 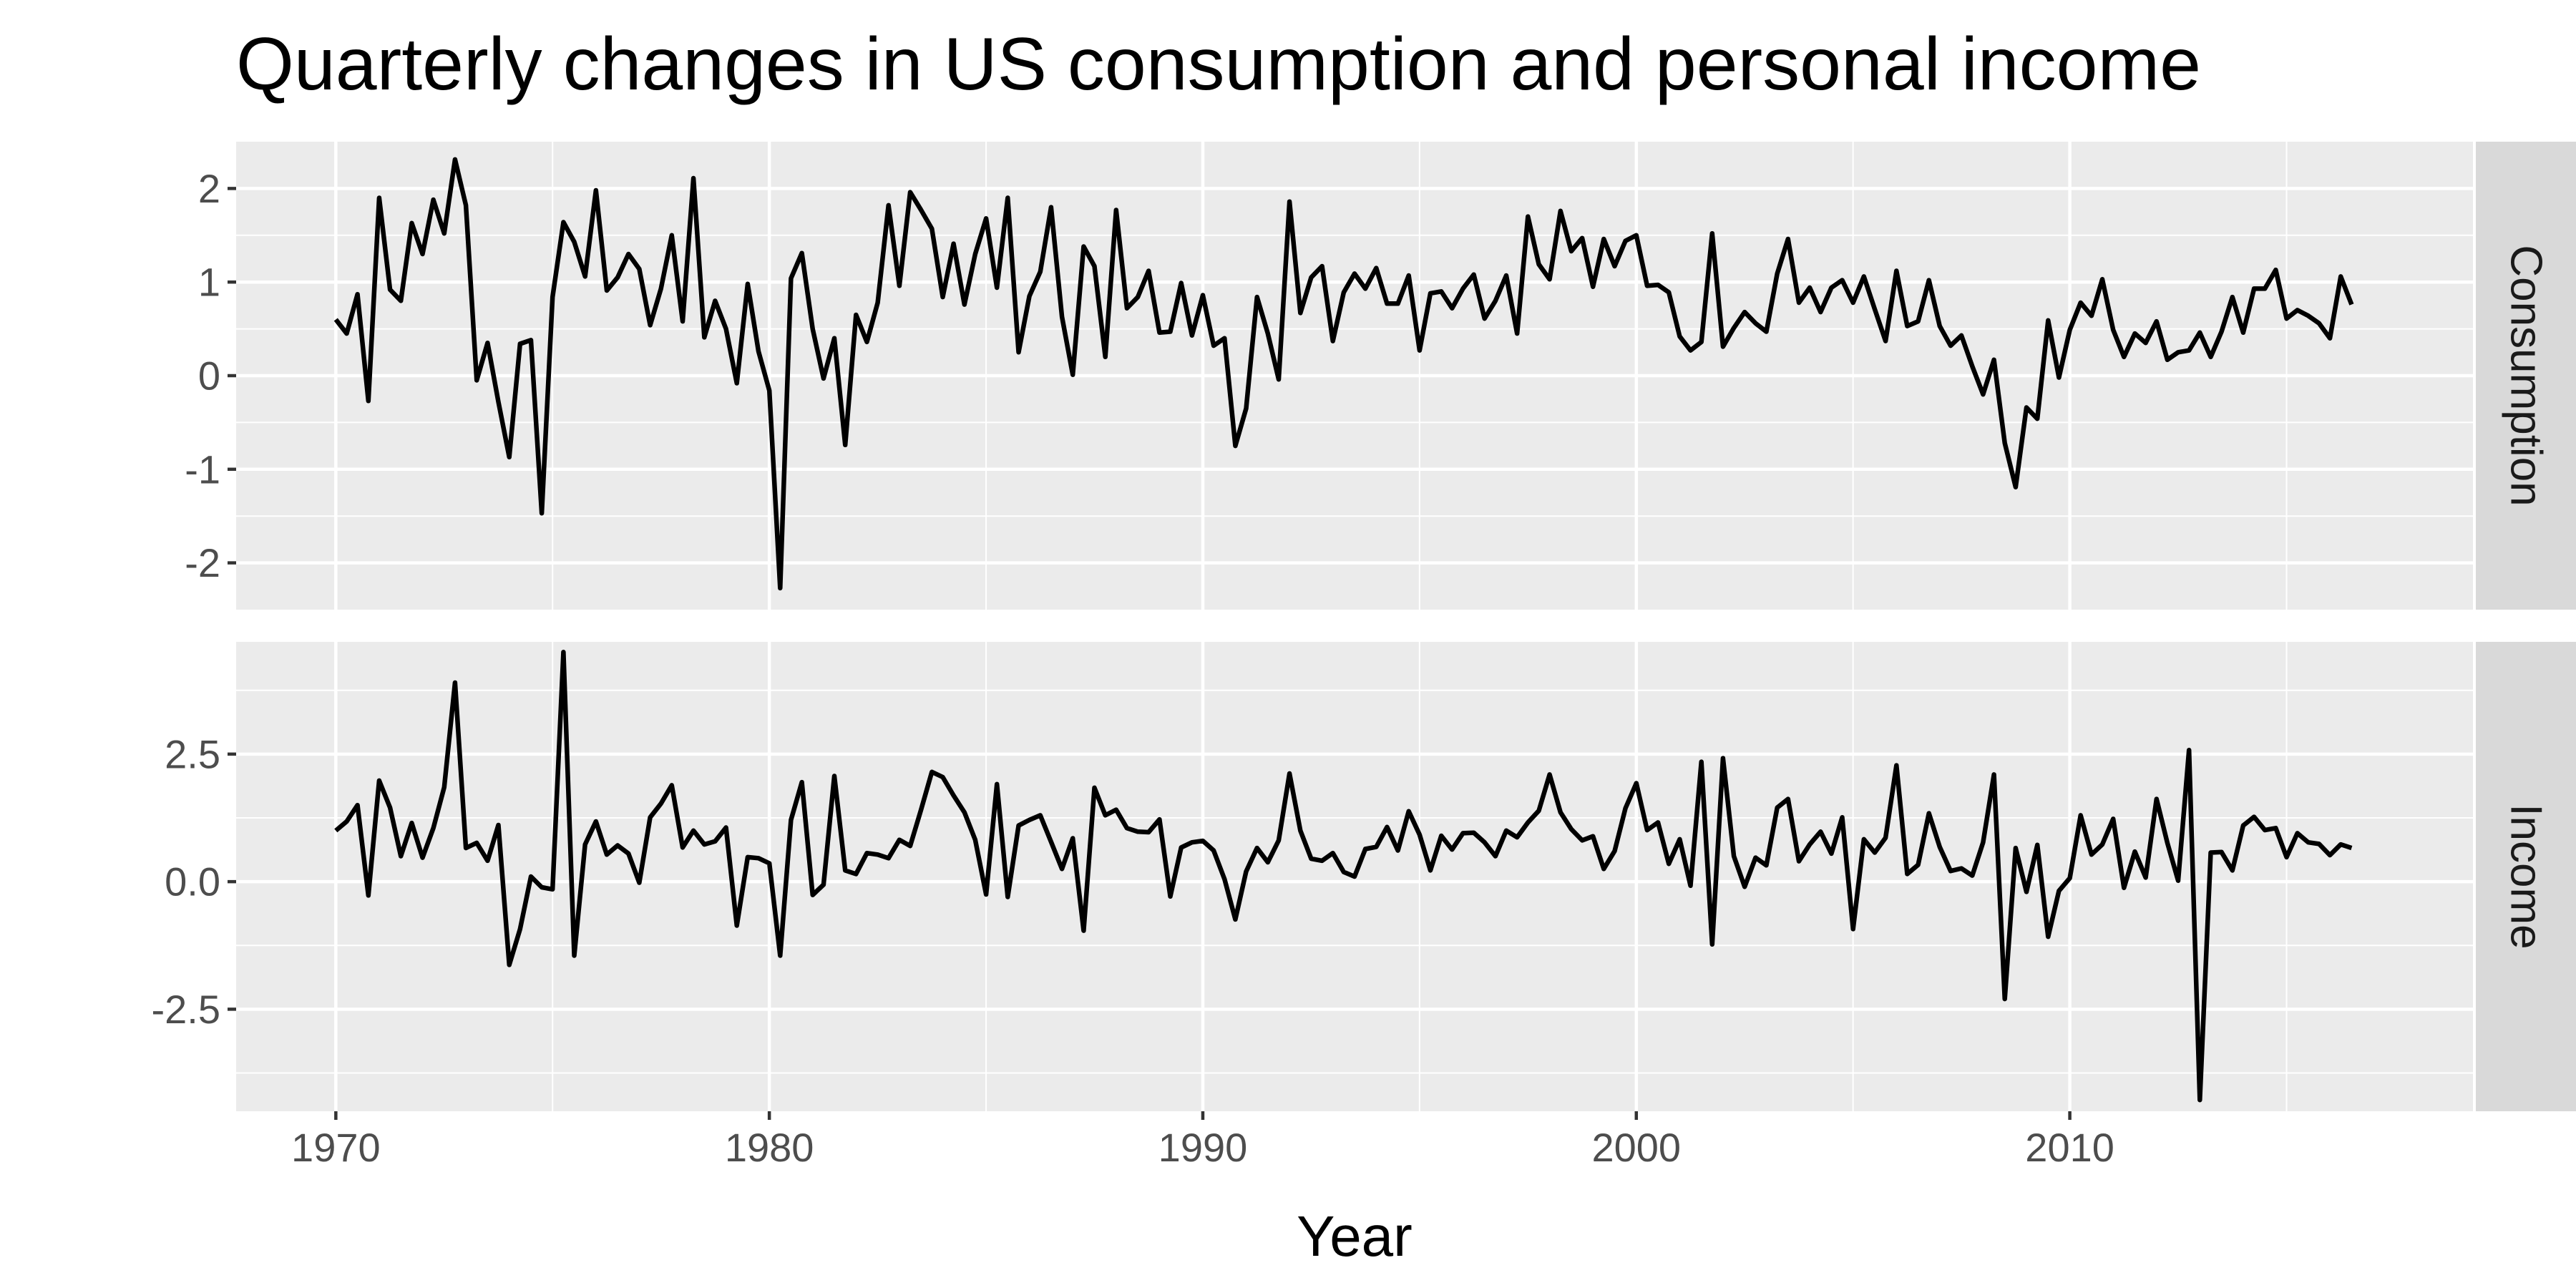 What do you see at coordinates (186, 1009) in the screenshot?
I see `y-tick-label: -2.5` at bounding box center [186, 1009].